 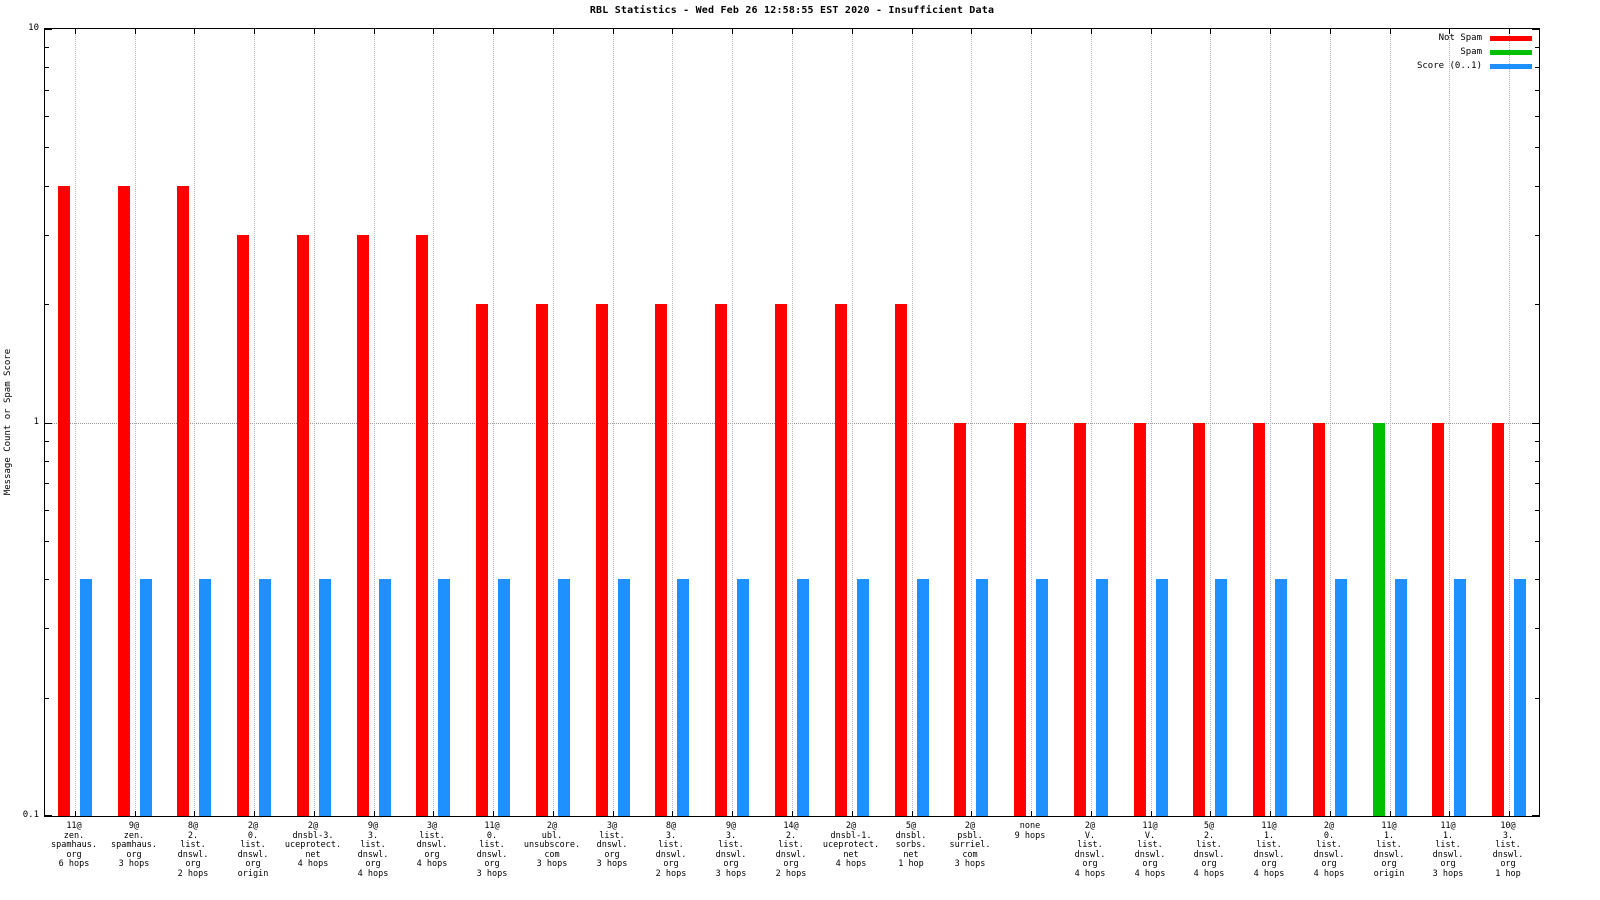 What do you see at coordinates (313, 845) in the screenshot?
I see `x-tick-label: 2@ dnsbl-3. uceprotect. net 4 hops` at bounding box center [313, 845].